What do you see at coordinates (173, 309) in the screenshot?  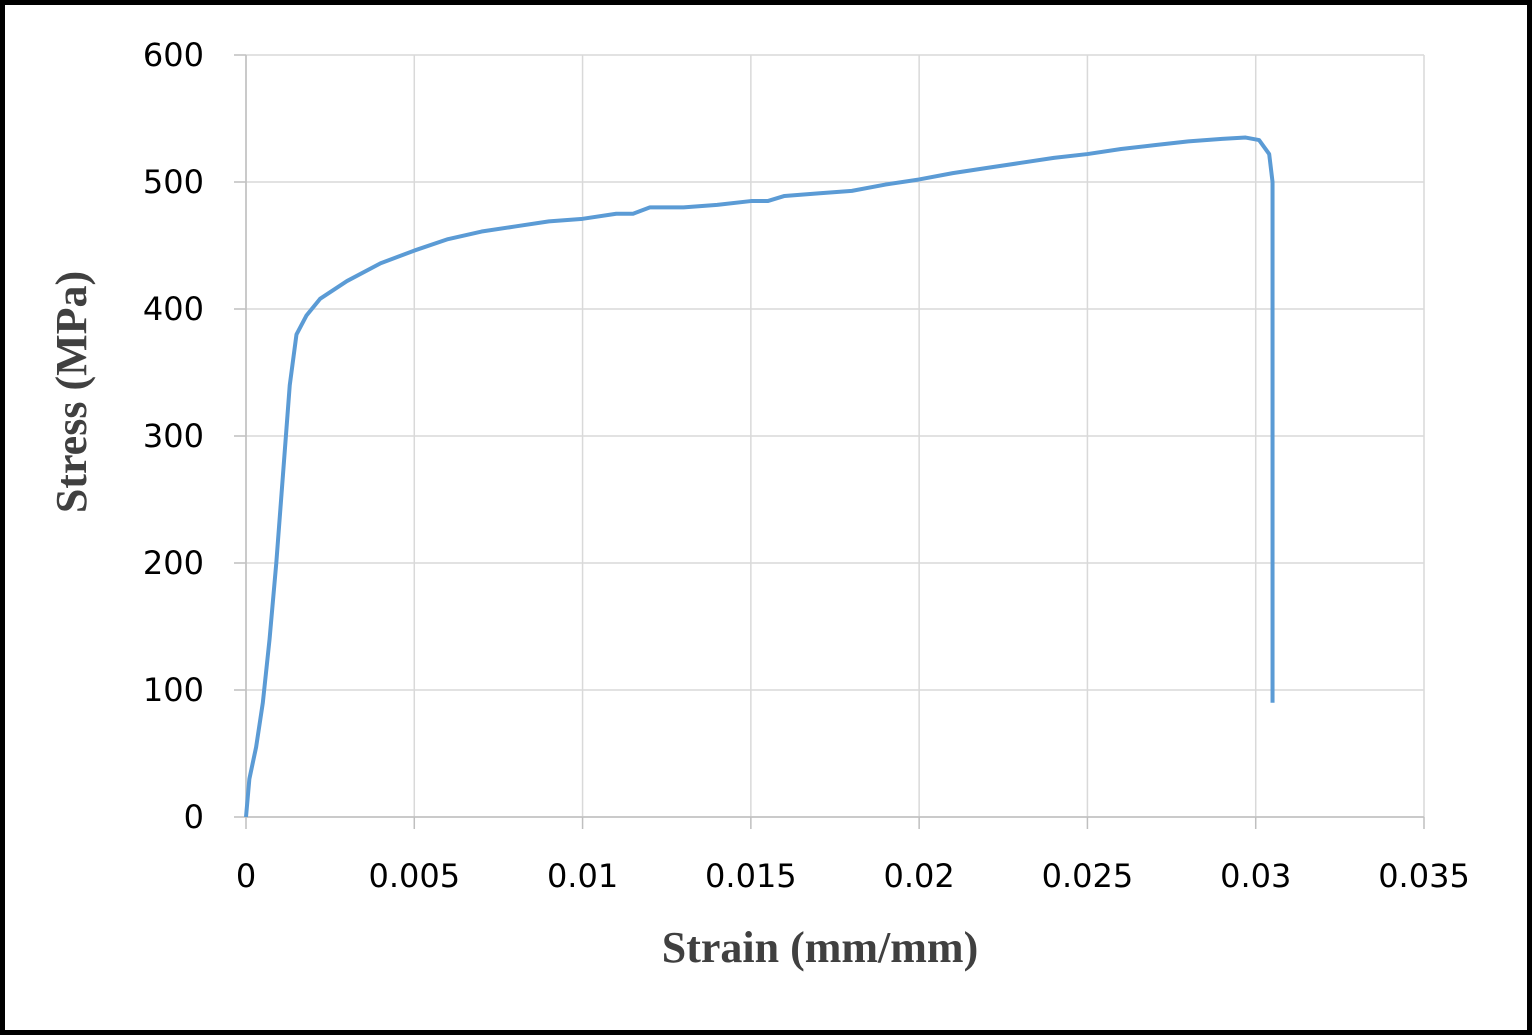 I see `y-tick-label: 400` at bounding box center [173, 309].